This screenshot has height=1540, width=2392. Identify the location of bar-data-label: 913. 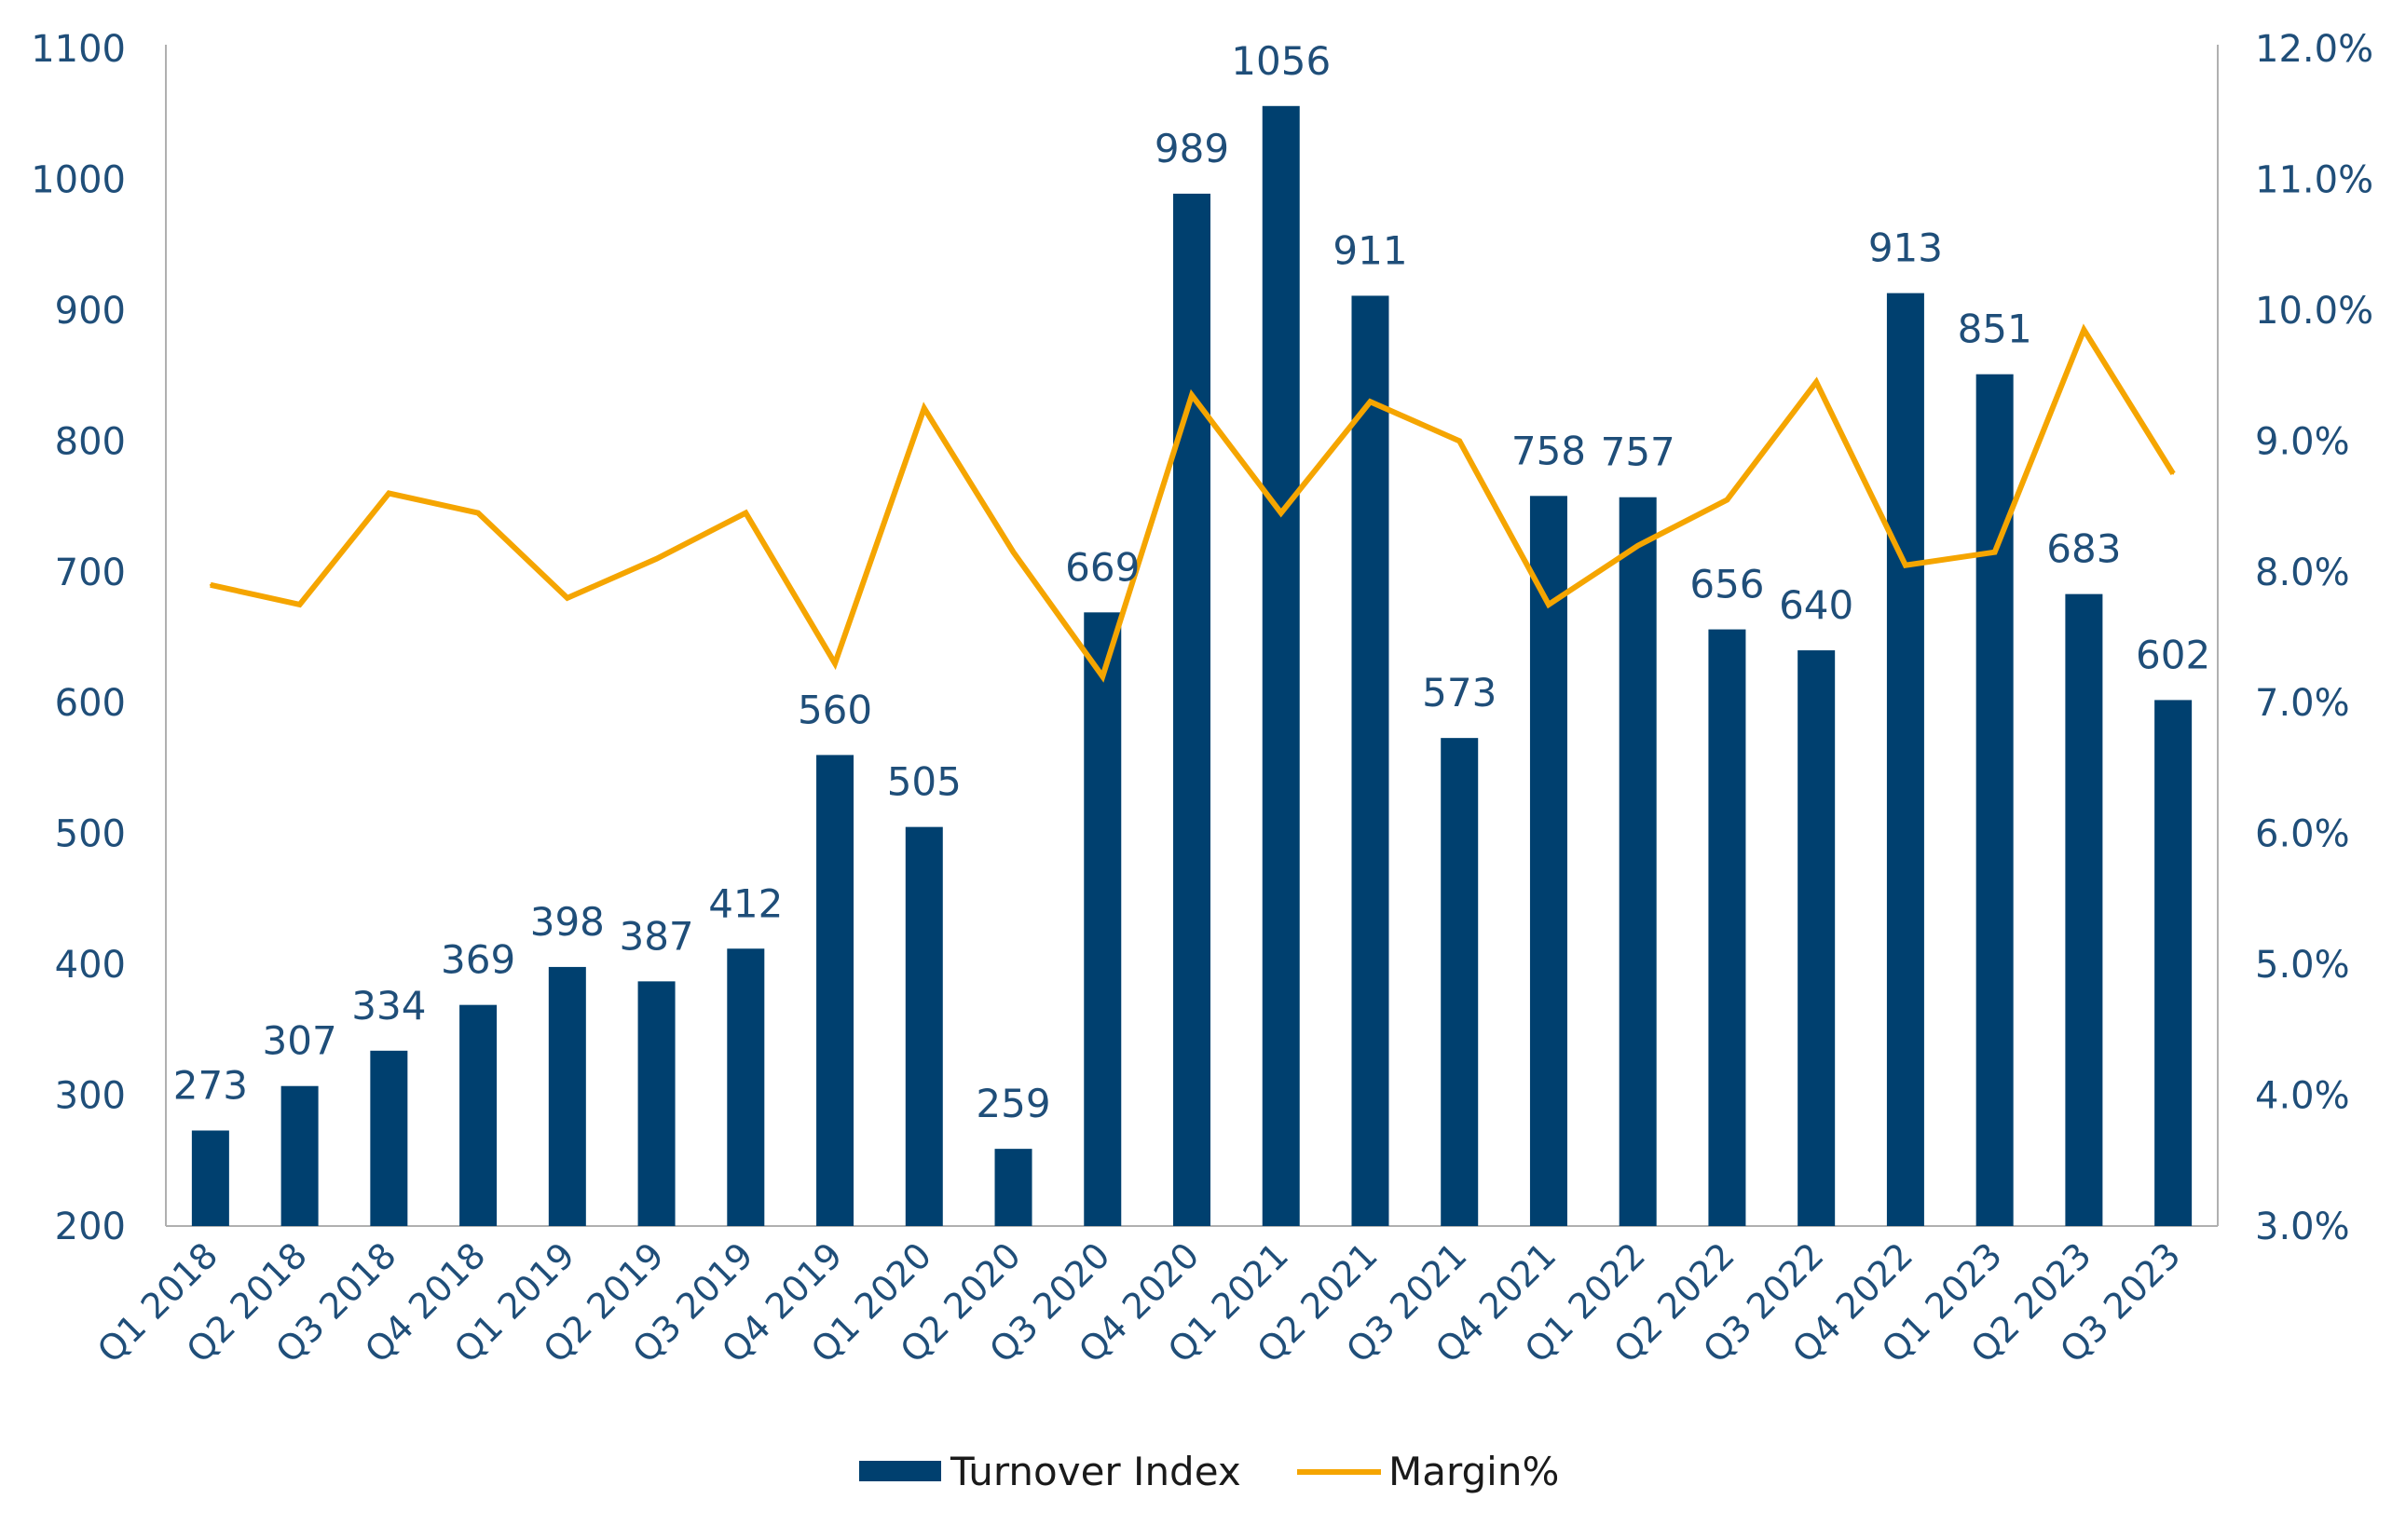
(1905, 248).